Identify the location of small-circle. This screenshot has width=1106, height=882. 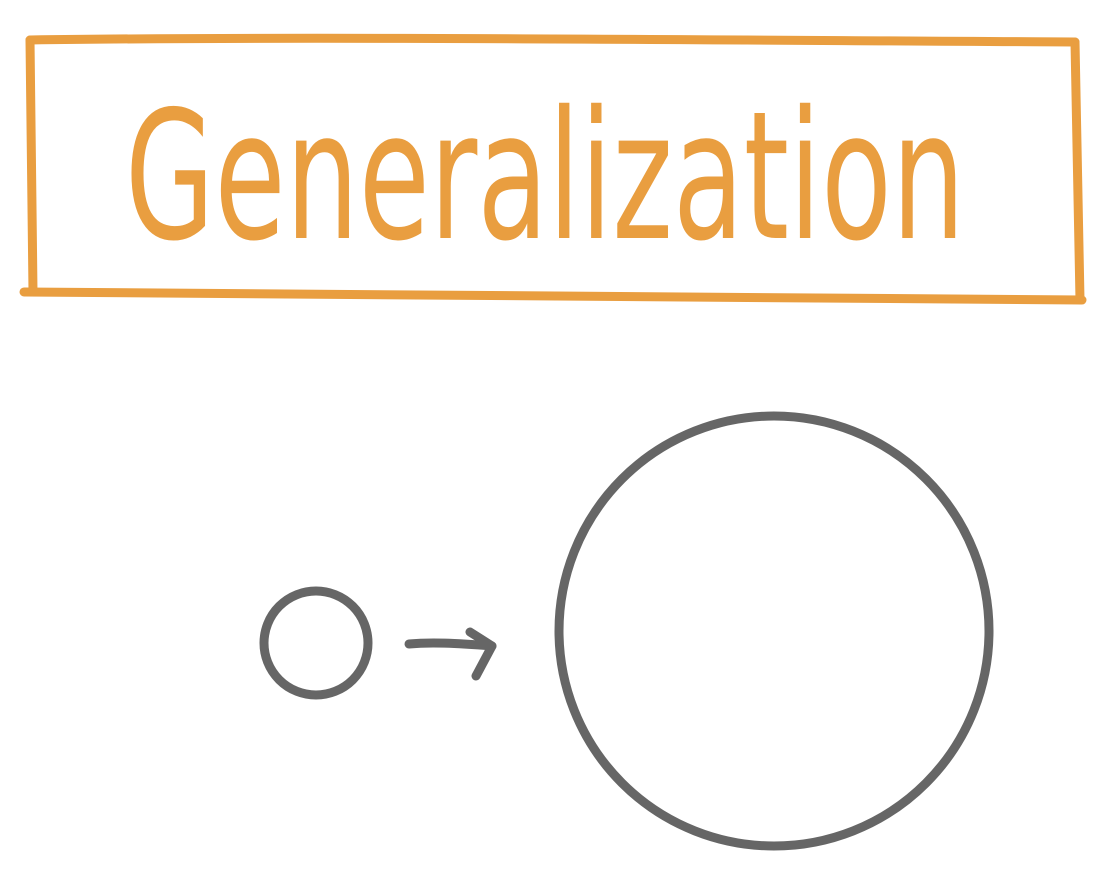
(316, 643).